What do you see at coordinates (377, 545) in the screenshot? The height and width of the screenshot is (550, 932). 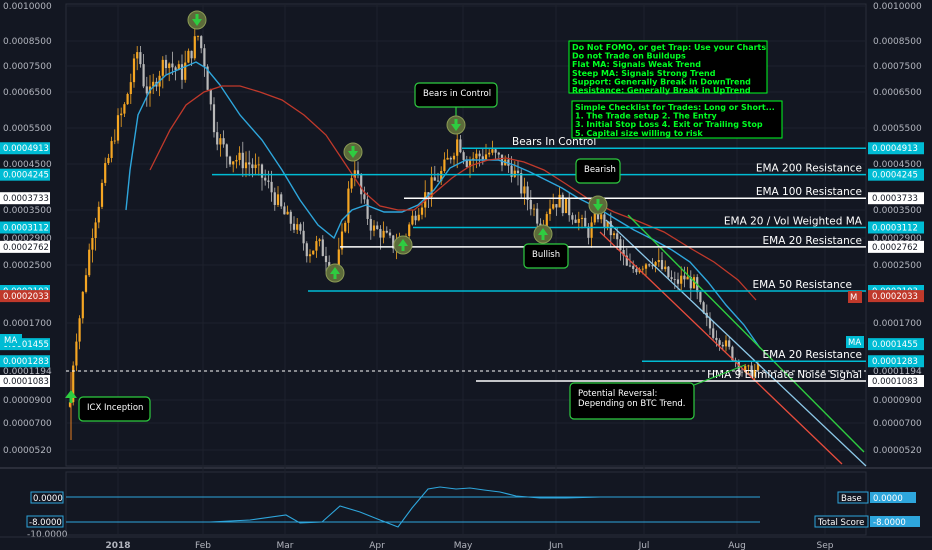 I see `x-tick-3: Apr` at bounding box center [377, 545].